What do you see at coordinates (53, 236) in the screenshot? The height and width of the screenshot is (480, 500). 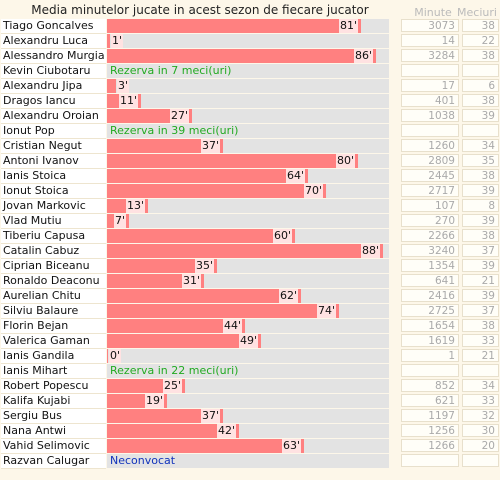 I see `player-name: Tiberiu Capusa` at bounding box center [53, 236].